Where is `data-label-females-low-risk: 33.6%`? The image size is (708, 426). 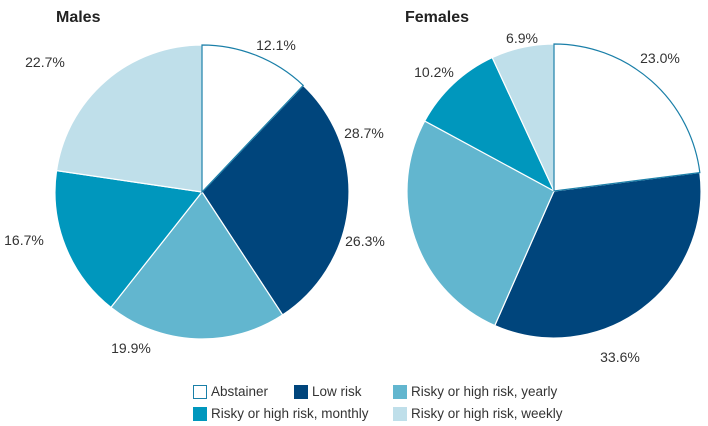
data-label-females-low-risk: 33.6% is located at coordinates (620, 357).